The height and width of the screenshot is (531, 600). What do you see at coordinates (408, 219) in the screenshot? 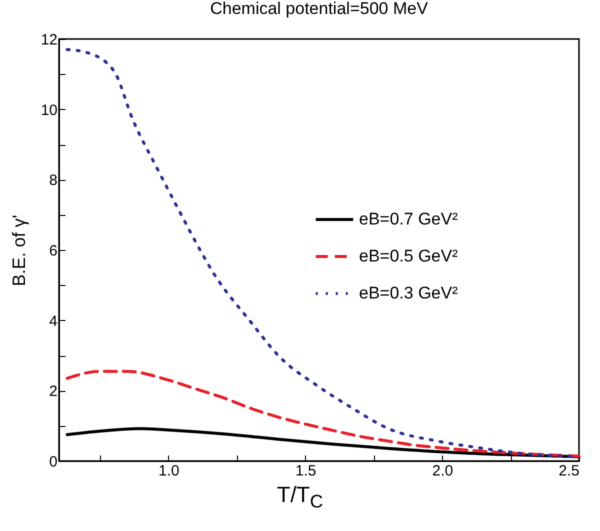
I see `legend-label: eB=0.7 GeV²` at bounding box center [408, 219].